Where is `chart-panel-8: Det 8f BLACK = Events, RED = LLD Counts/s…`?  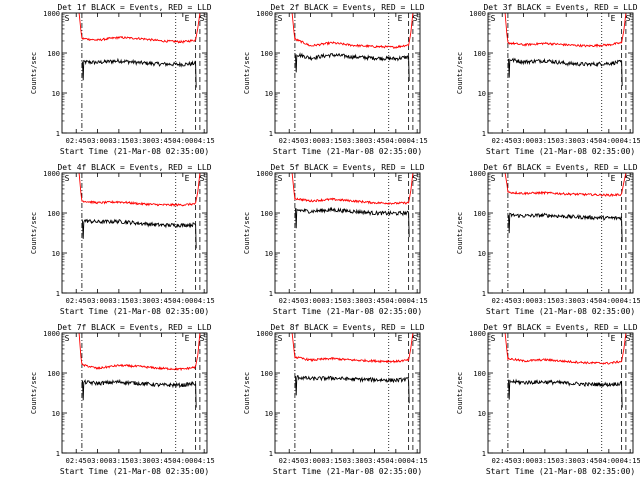
chart-panel-8: Det 8f BLACK = Events, RED = LLD Counts/s… is located at coordinates (335, 399).